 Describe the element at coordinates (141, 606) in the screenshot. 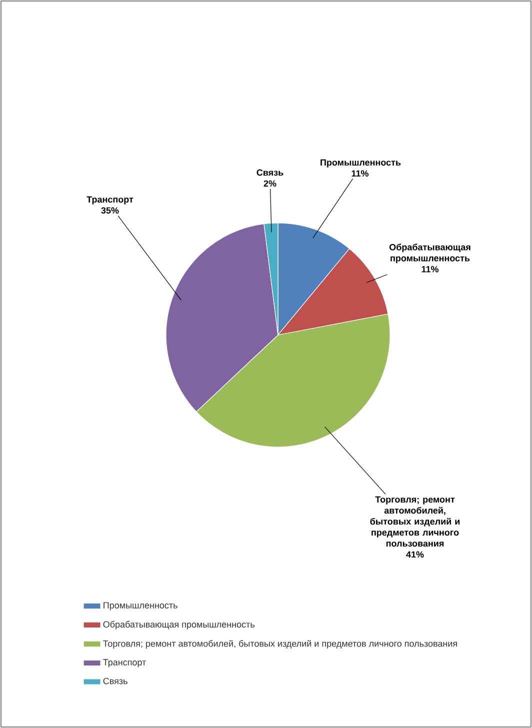

I see `legend-label: Промышленность` at that location.